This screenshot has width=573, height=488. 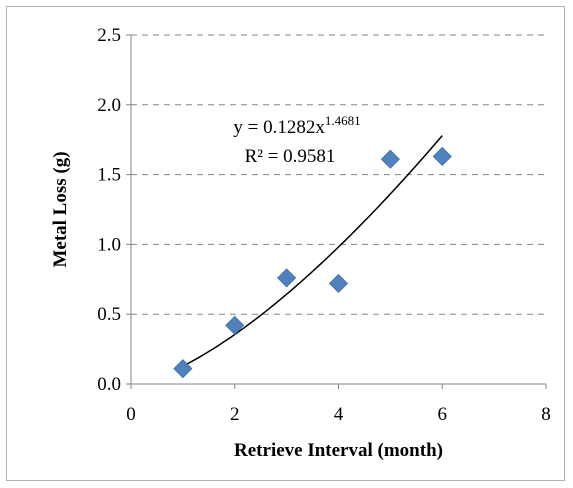 What do you see at coordinates (131, 414) in the screenshot?
I see `x-tick-label: 0` at bounding box center [131, 414].